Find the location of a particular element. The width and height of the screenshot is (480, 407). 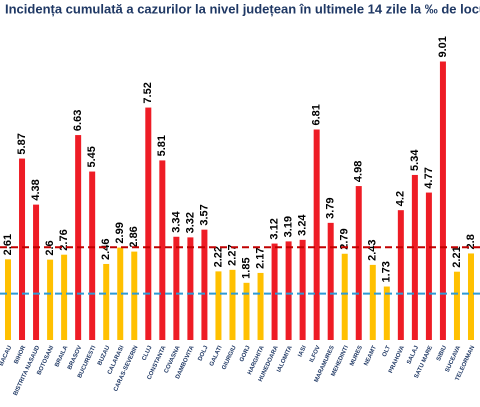

x-tick-label: SALAJ is located at coordinates (413, 355).